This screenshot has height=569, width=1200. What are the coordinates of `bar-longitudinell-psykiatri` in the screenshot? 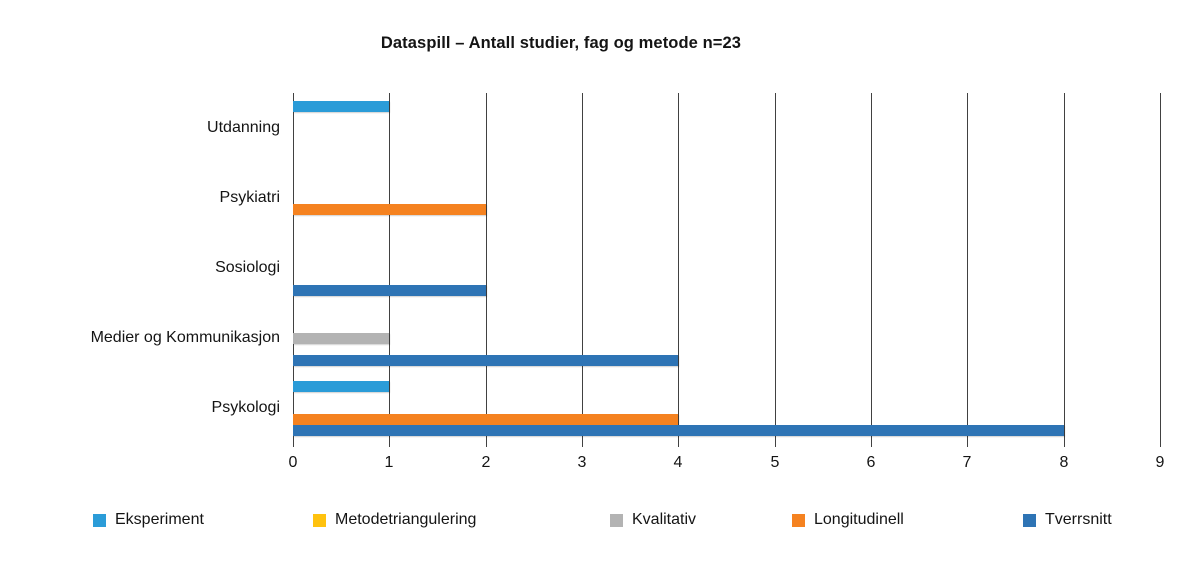 It's located at (389, 209).